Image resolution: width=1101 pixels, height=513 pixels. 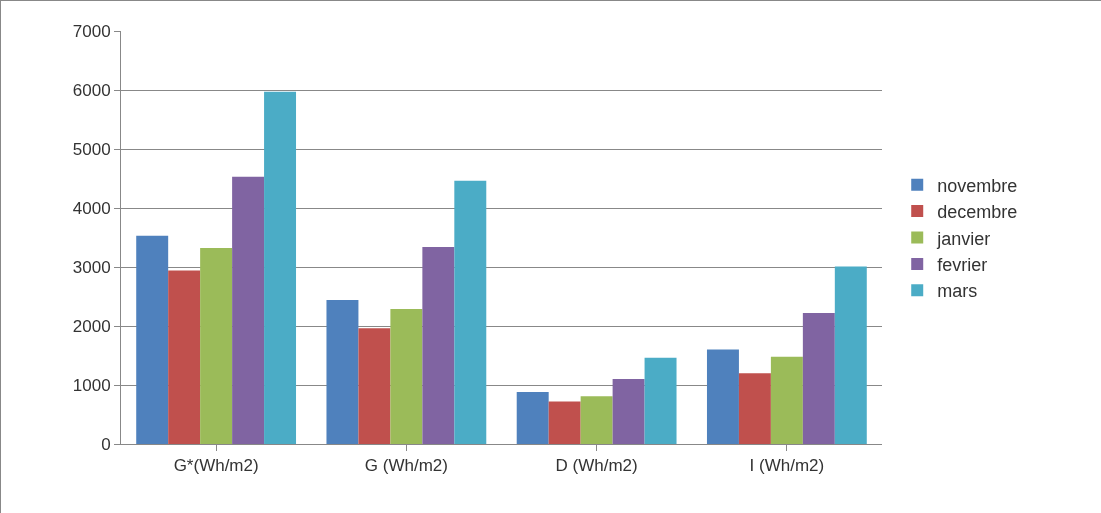 What do you see at coordinates (91, 267) in the screenshot?
I see `y-tick-label: 3000` at bounding box center [91, 267].